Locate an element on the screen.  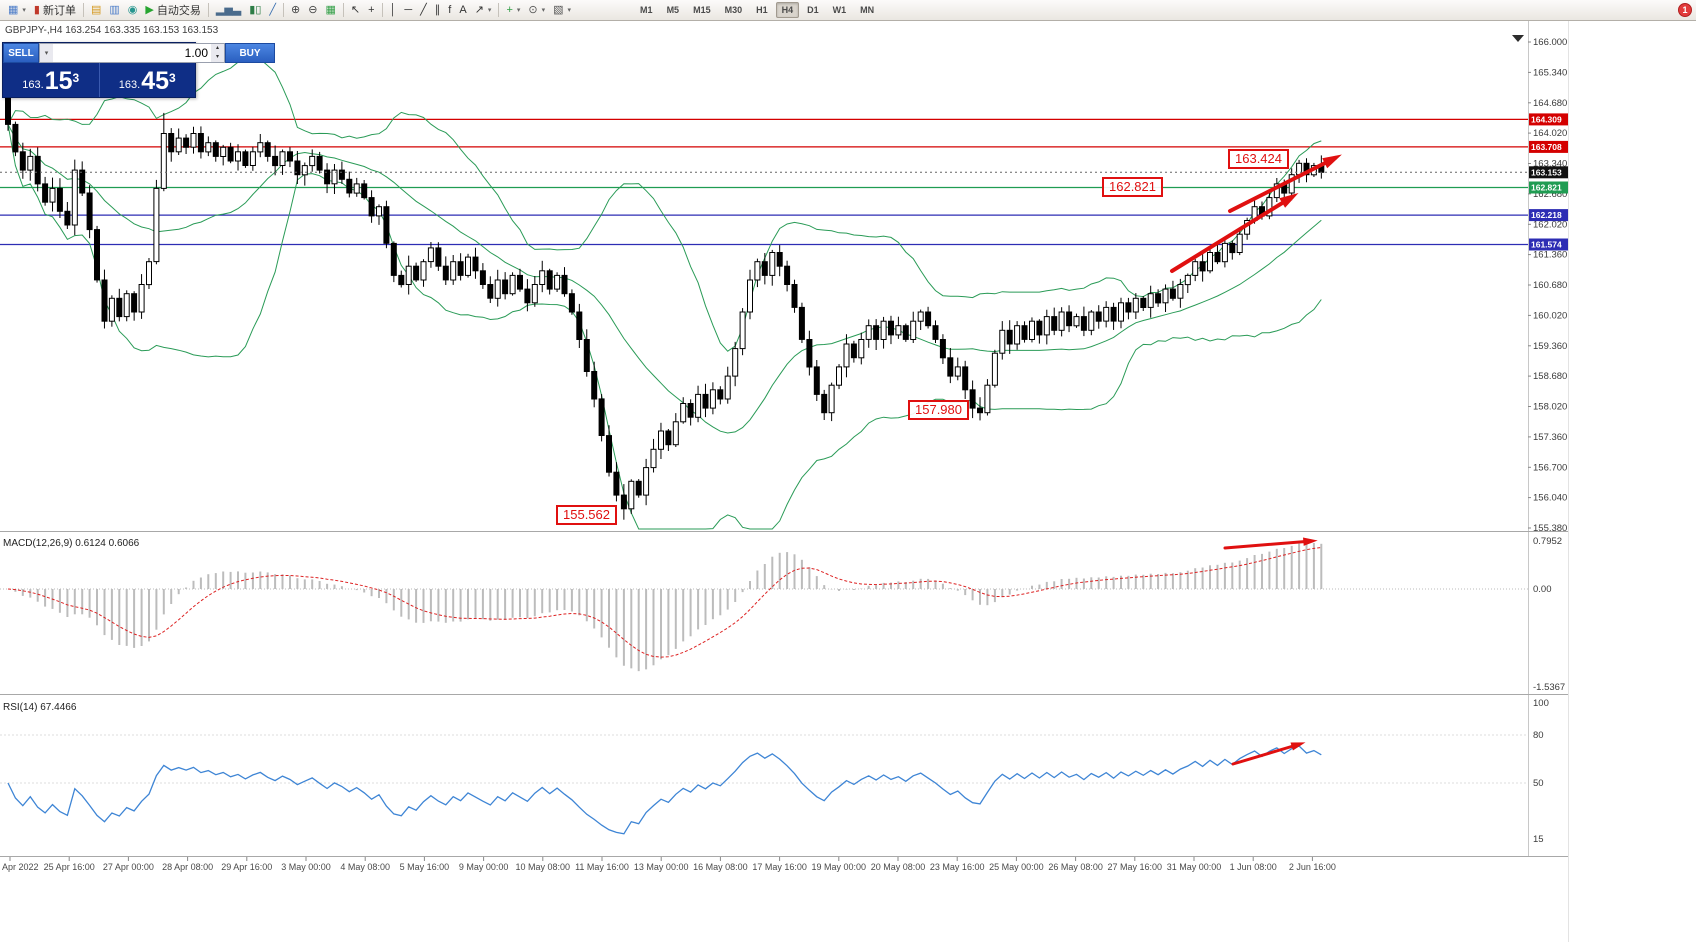
timeframe-h1: H1 is located at coordinates (762, 10).